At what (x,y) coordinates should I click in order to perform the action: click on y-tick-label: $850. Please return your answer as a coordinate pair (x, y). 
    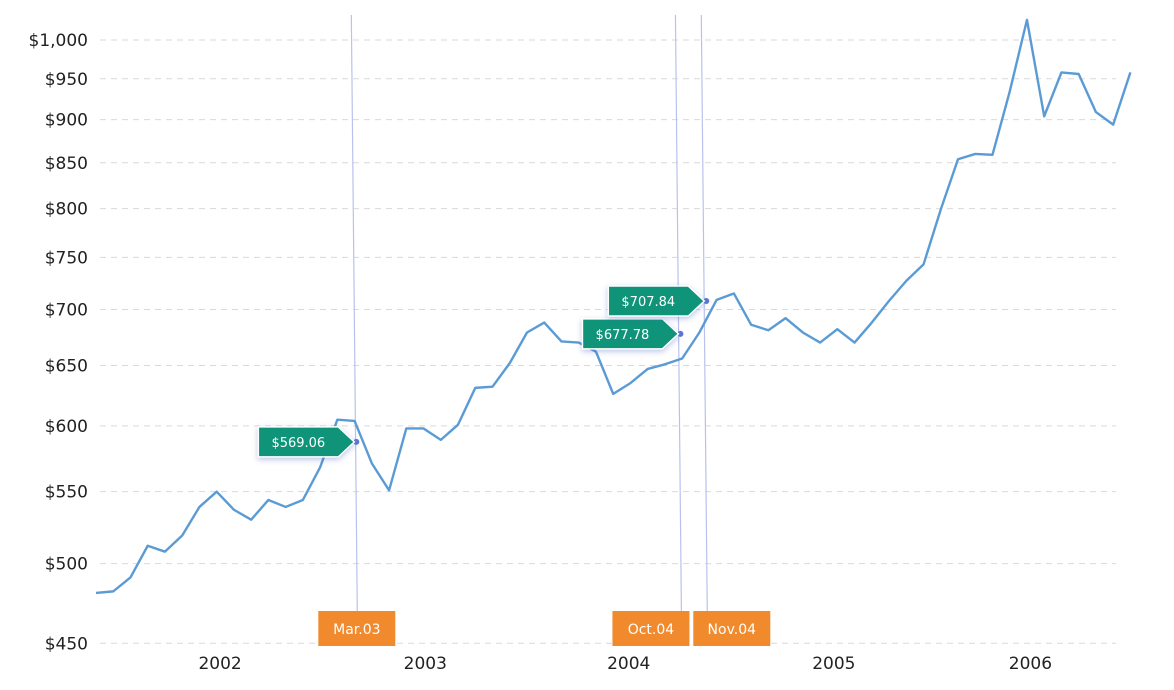
    Looking at the image, I should click on (66, 164).